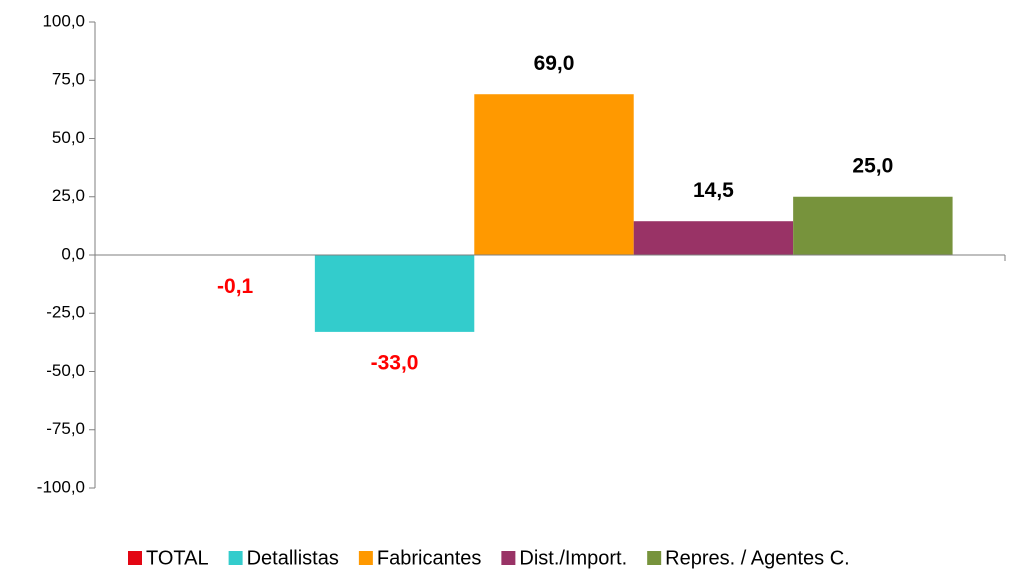  Describe the element at coordinates (65, 370) in the screenshot. I see `y-tick-label: -50,0` at that location.